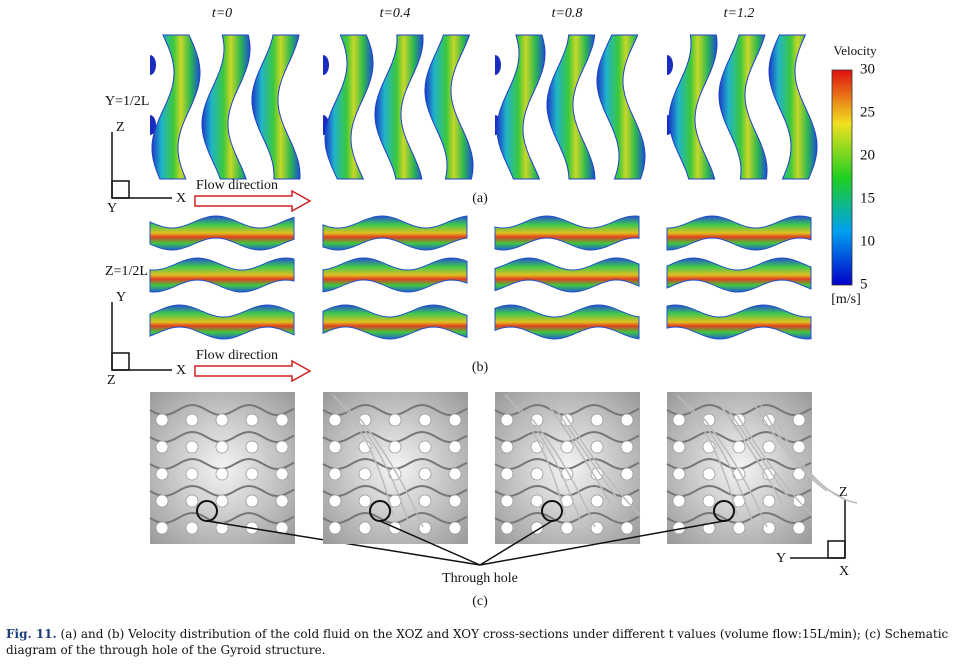 The height and width of the screenshot is (671, 960). Describe the element at coordinates (480, 578) in the screenshot. I see `annotation: Through hole` at that location.